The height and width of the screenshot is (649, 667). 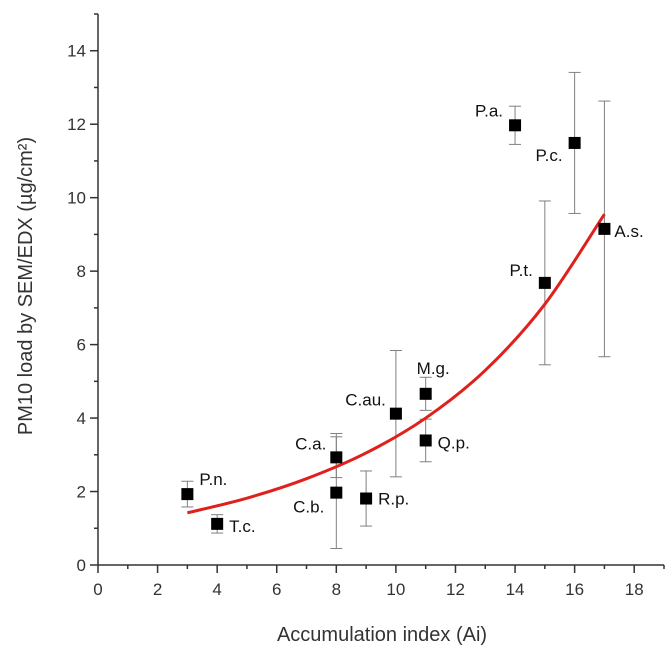 What do you see at coordinates (382, 635) in the screenshot?
I see `x-axis-title: Accumulation index (Ai)` at bounding box center [382, 635].